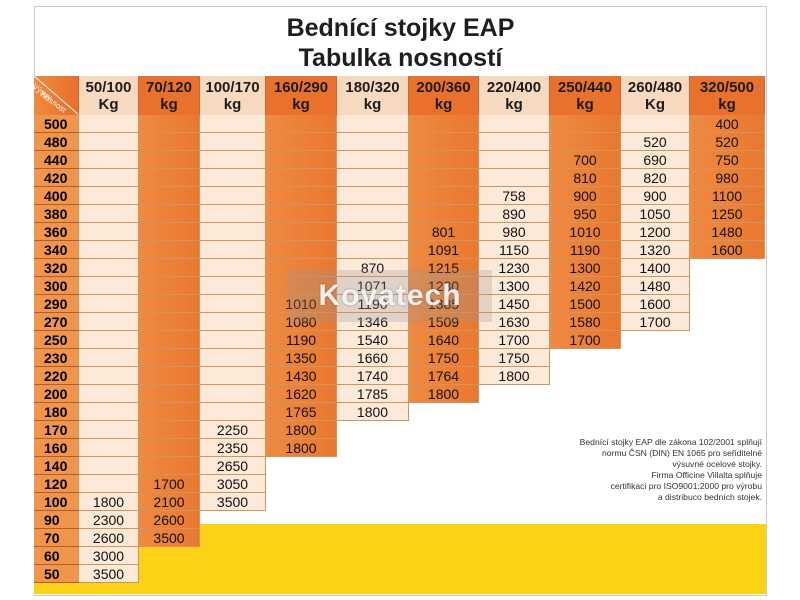 The width and height of the screenshot is (800, 600). What do you see at coordinates (585, 268) in the screenshot?
I see `table-cell: 1300` at bounding box center [585, 268].